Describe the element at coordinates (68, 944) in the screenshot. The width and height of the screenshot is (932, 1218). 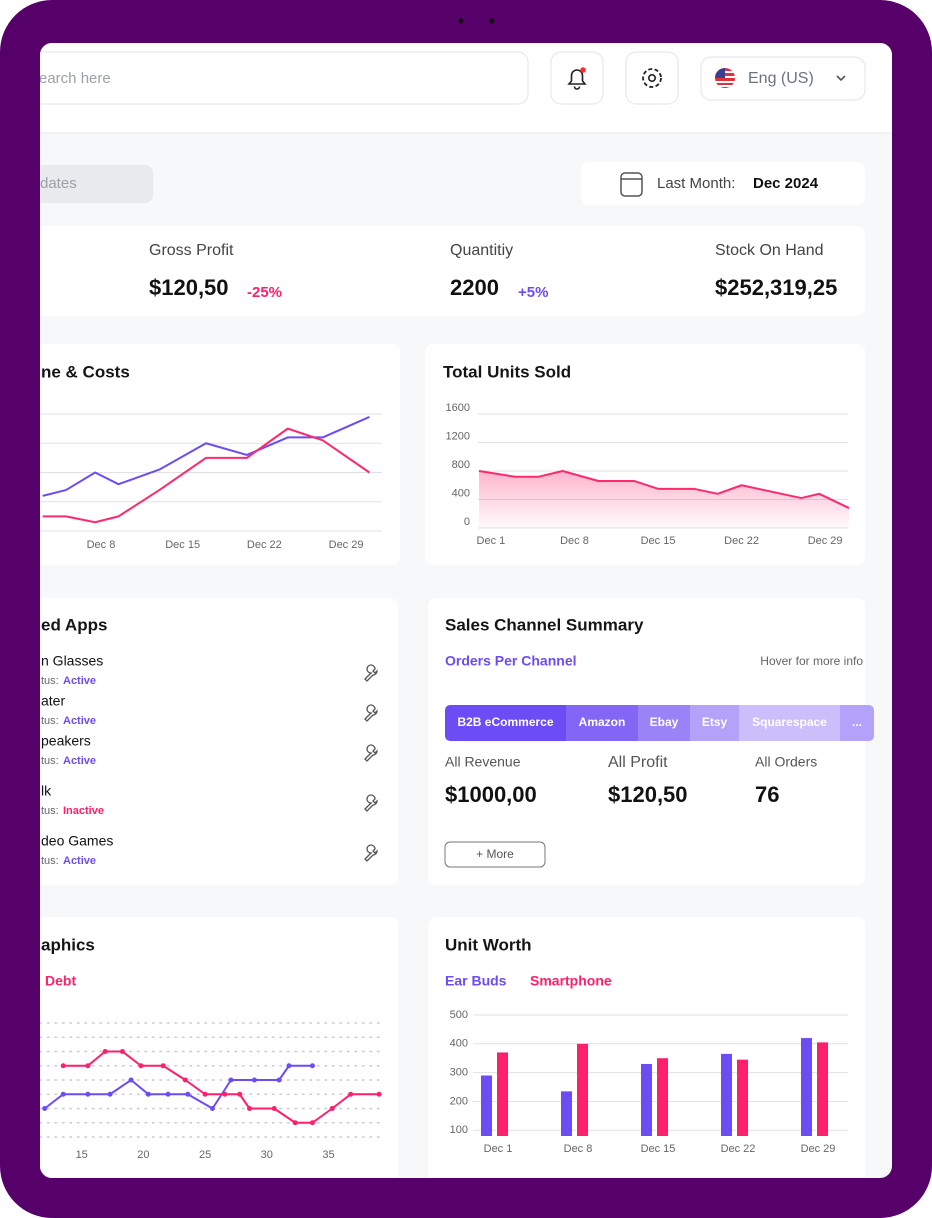
I see `chart-title: aphics` at that location.